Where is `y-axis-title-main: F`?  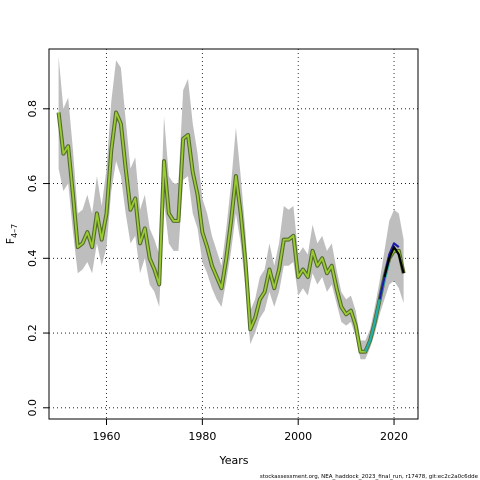 y-axis-title-main: F is located at coordinates (10, 241).